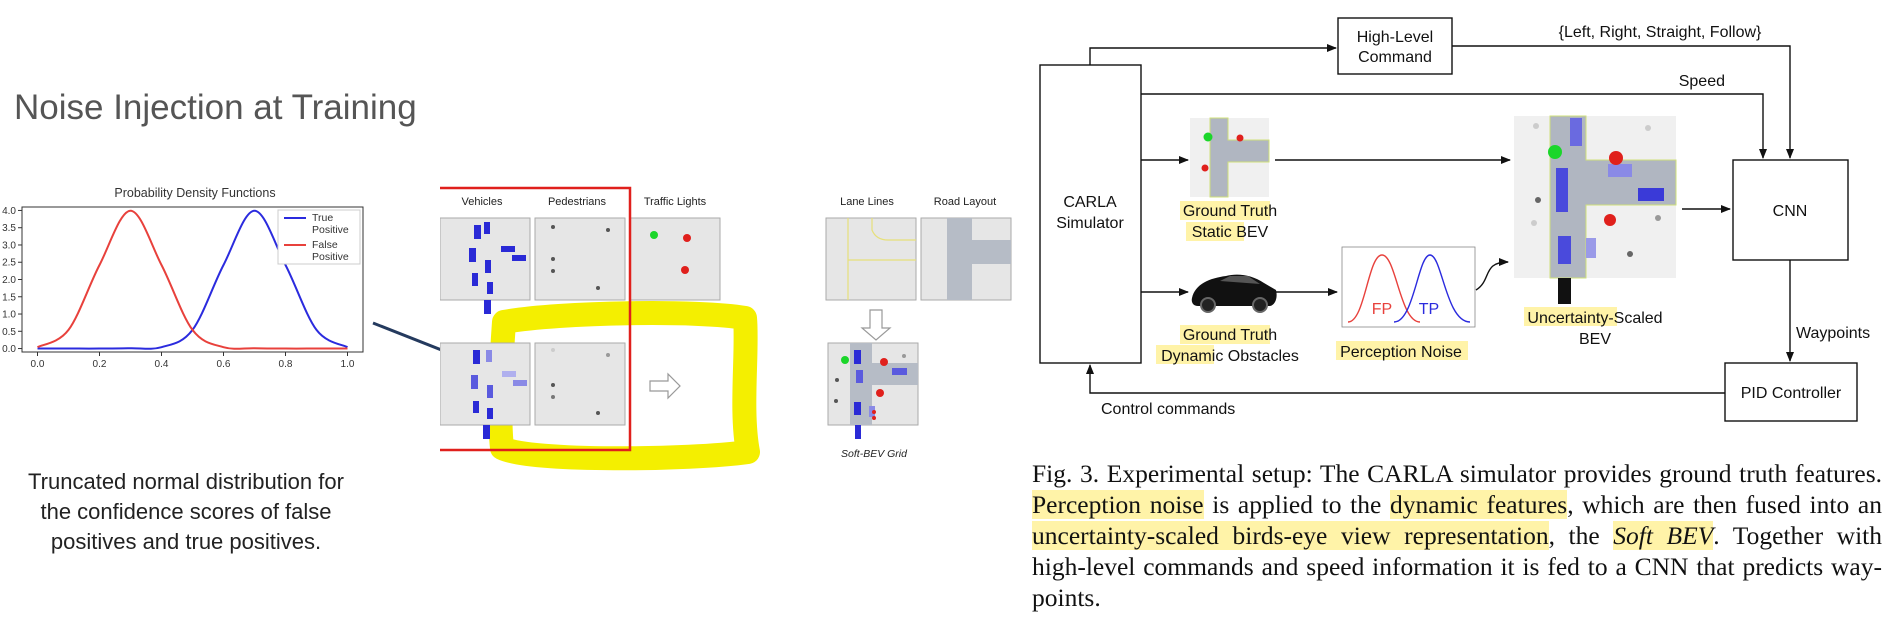 Image resolution: width=1889 pixels, height=635 pixels. I want to click on cnn-label: CNN, so click(1790, 211).